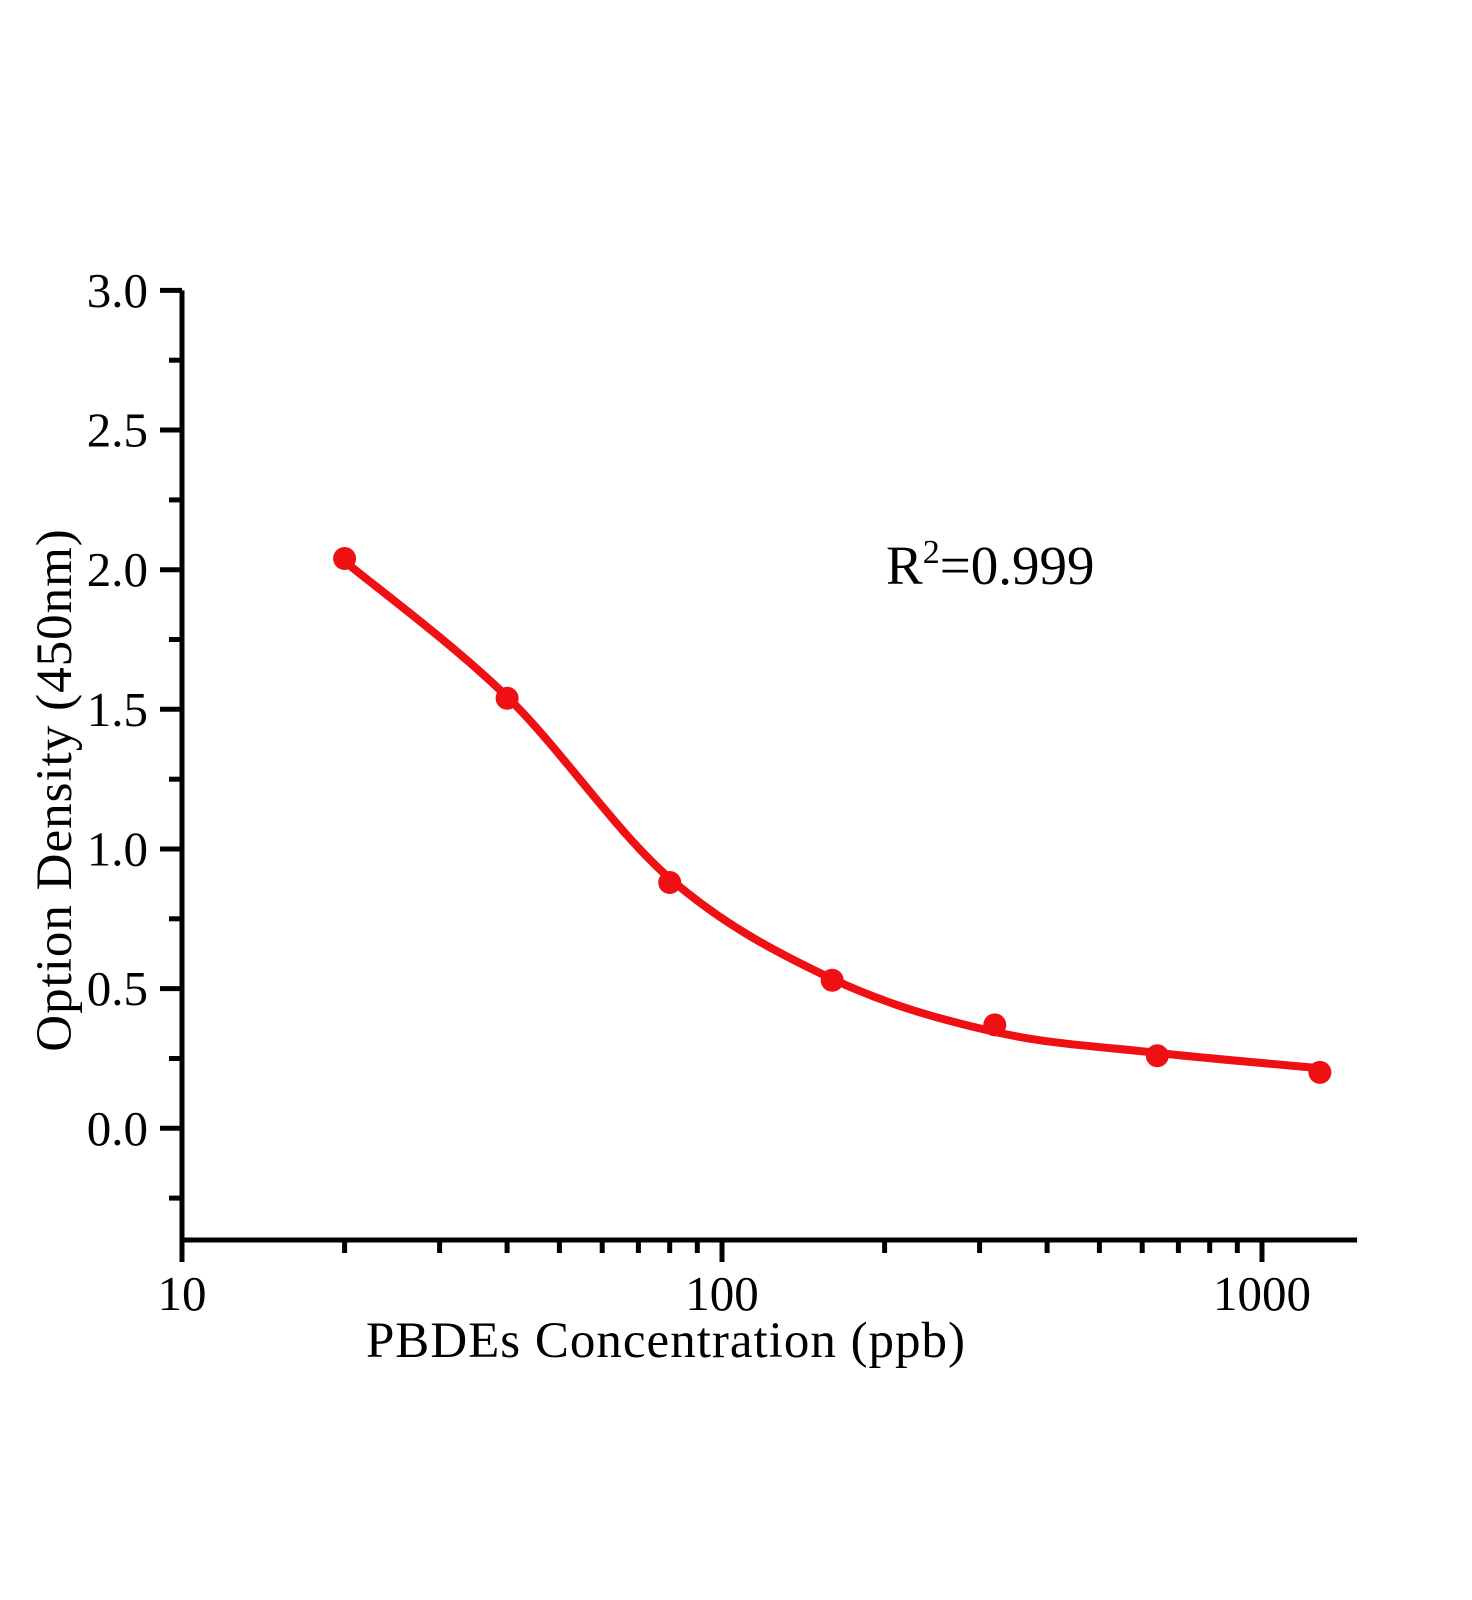 This screenshot has width=1472, height=1600. Describe the element at coordinates (666, 1341) in the screenshot. I see `x-axis-title: PBDEs Concentration (ppb)` at that location.